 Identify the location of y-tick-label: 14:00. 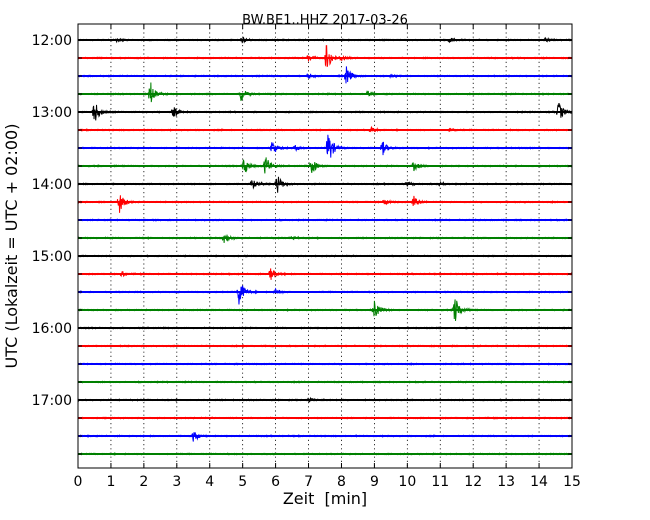
(52, 185).